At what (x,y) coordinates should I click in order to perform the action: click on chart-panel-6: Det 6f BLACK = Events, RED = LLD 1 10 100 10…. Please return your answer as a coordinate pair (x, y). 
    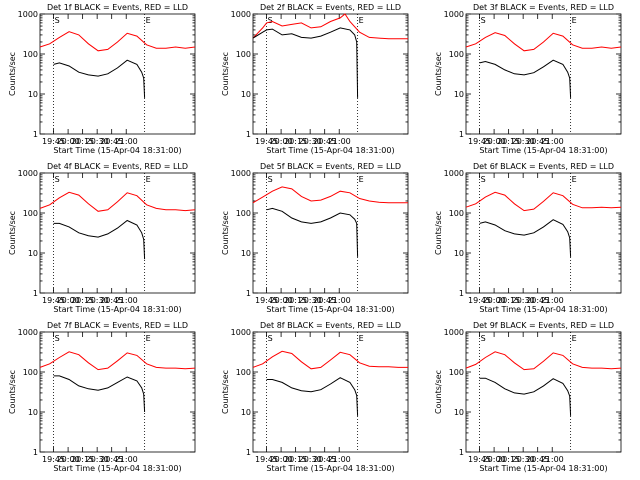
    Looking at the image, I should click on (528, 238).